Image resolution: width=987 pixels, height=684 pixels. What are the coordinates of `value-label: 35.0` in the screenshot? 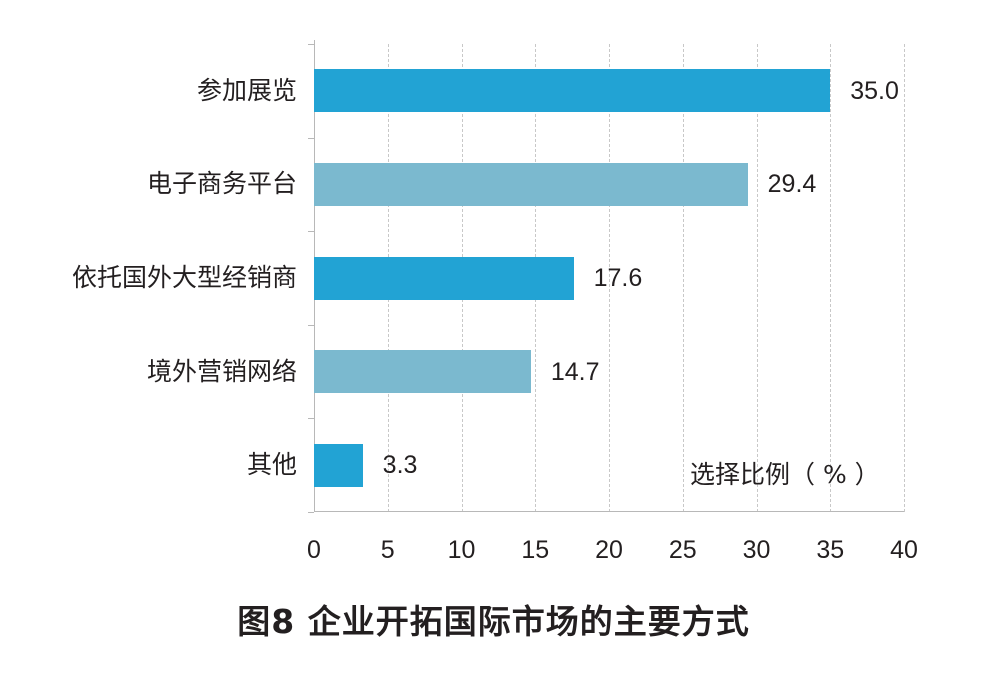 It's located at (874, 90).